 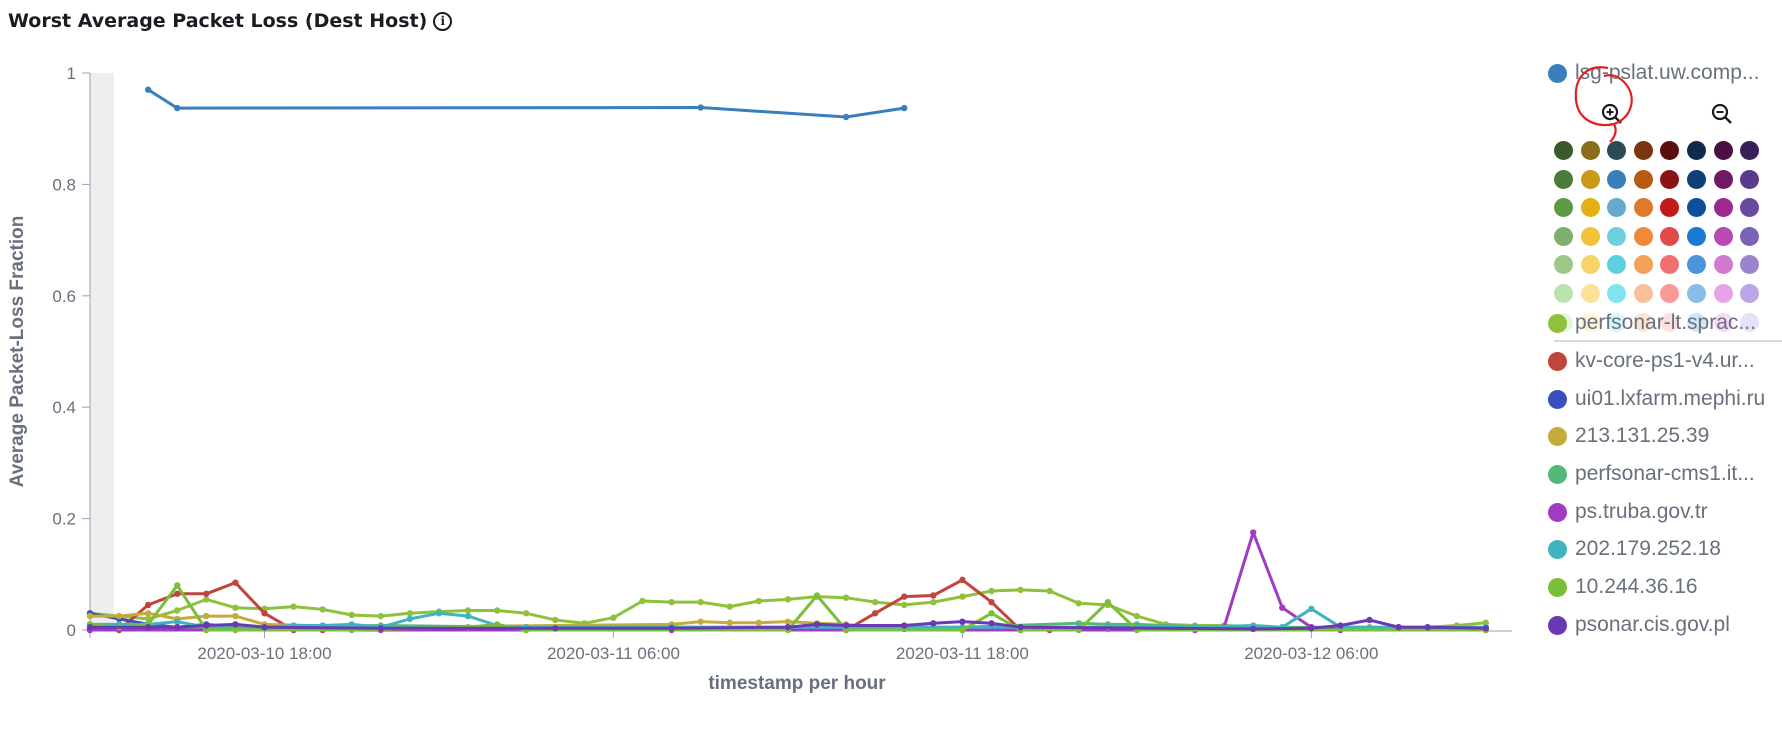 What do you see at coordinates (443, 21) in the screenshot?
I see `info-icon: i` at bounding box center [443, 21].